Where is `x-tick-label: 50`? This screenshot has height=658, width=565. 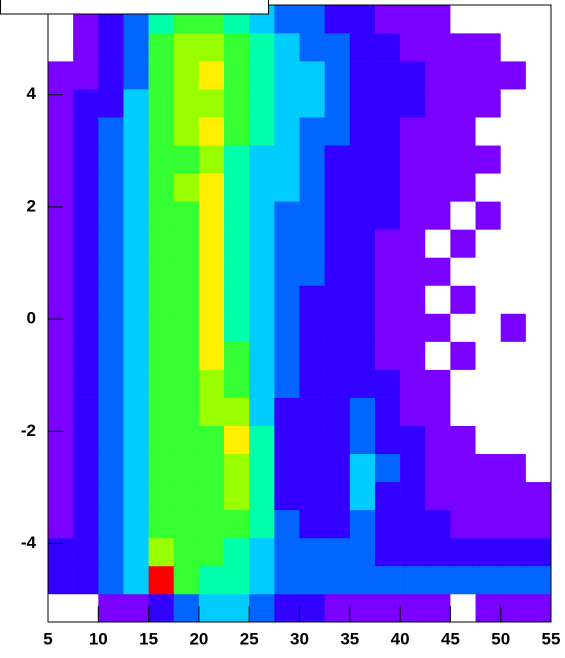
x-tick-label: 50 is located at coordinates (500, 638).